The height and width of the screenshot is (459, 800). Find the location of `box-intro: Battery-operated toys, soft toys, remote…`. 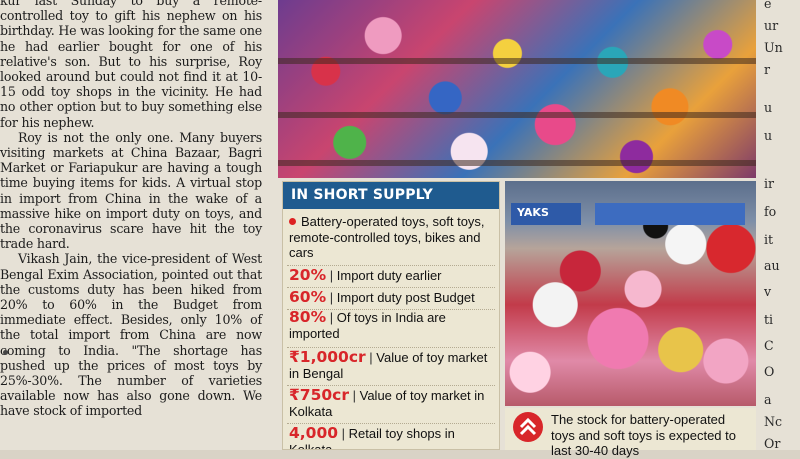

box-intro: Battery-operated toys, soft toys, remote… is located at coordinates (389, 237).